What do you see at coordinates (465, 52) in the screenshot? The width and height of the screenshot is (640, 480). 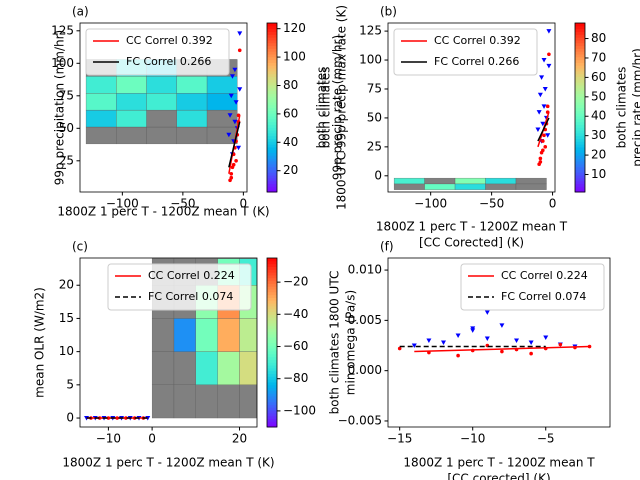 I see `legend-box` at bounding box center [465, 52].